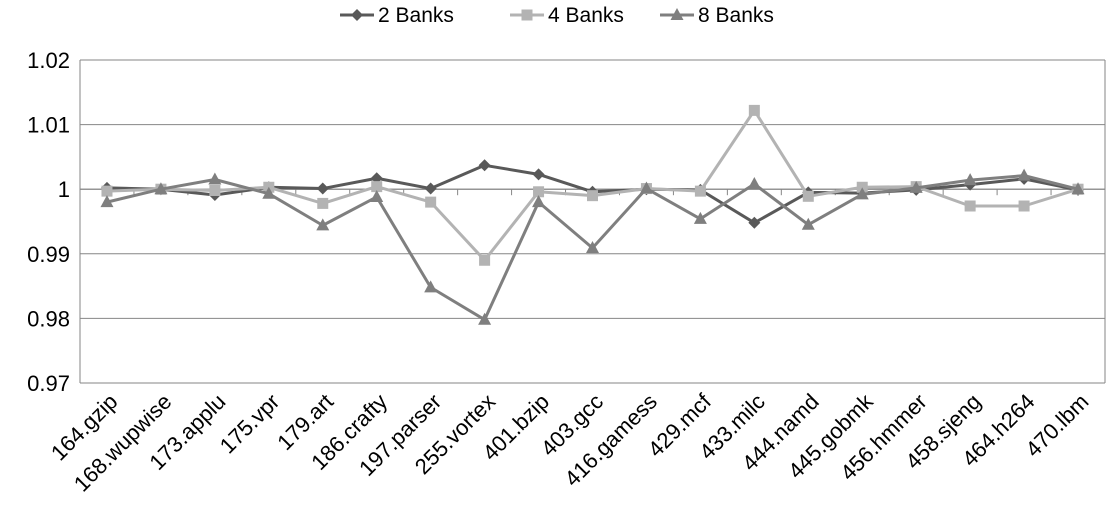 Image resolution: width=1119 pixels, height=529 pixels. What do you see at coordinates (736, 15) in the screenshot?
I see `legend-label: 8 Banks` at bounding box center [736, 15].